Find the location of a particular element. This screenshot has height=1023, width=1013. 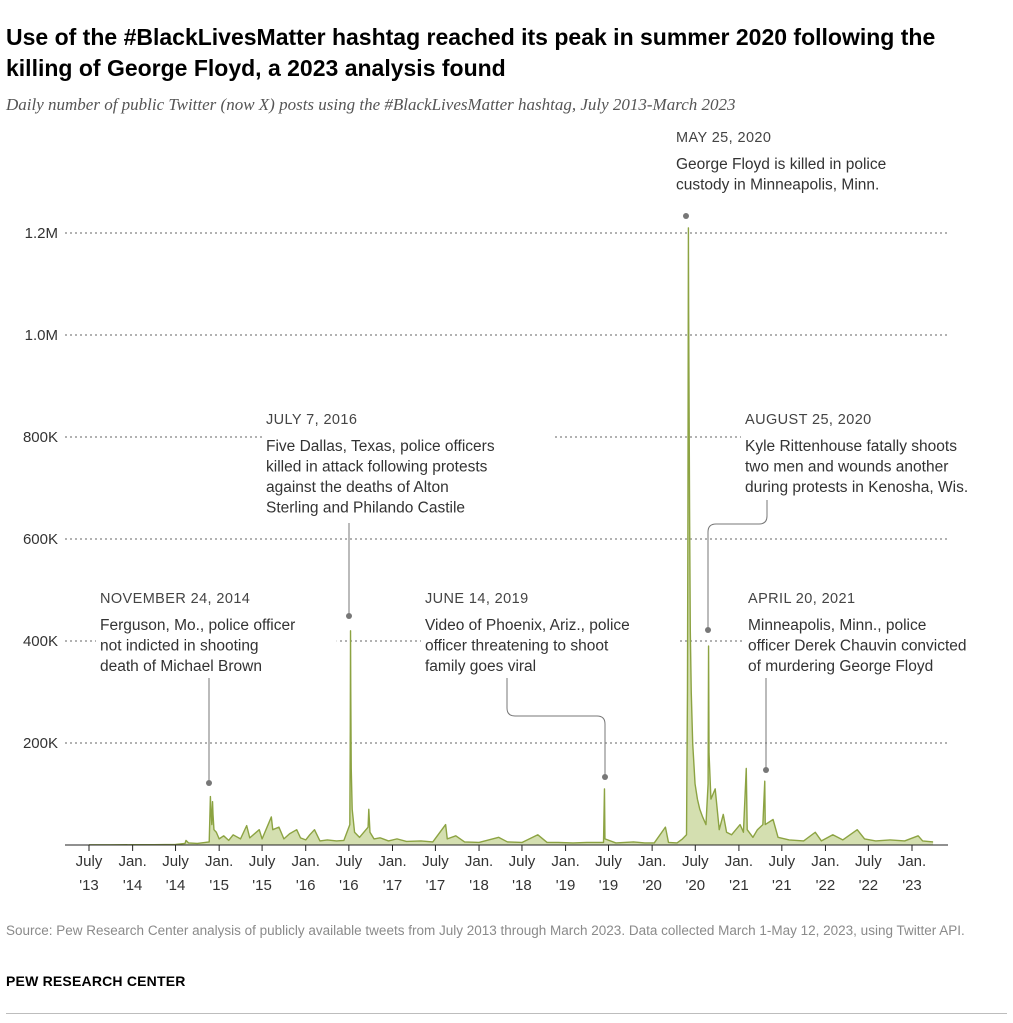

annotation-text-line: officer Derek Chauvin convicted is located at coordinates (857, 646).